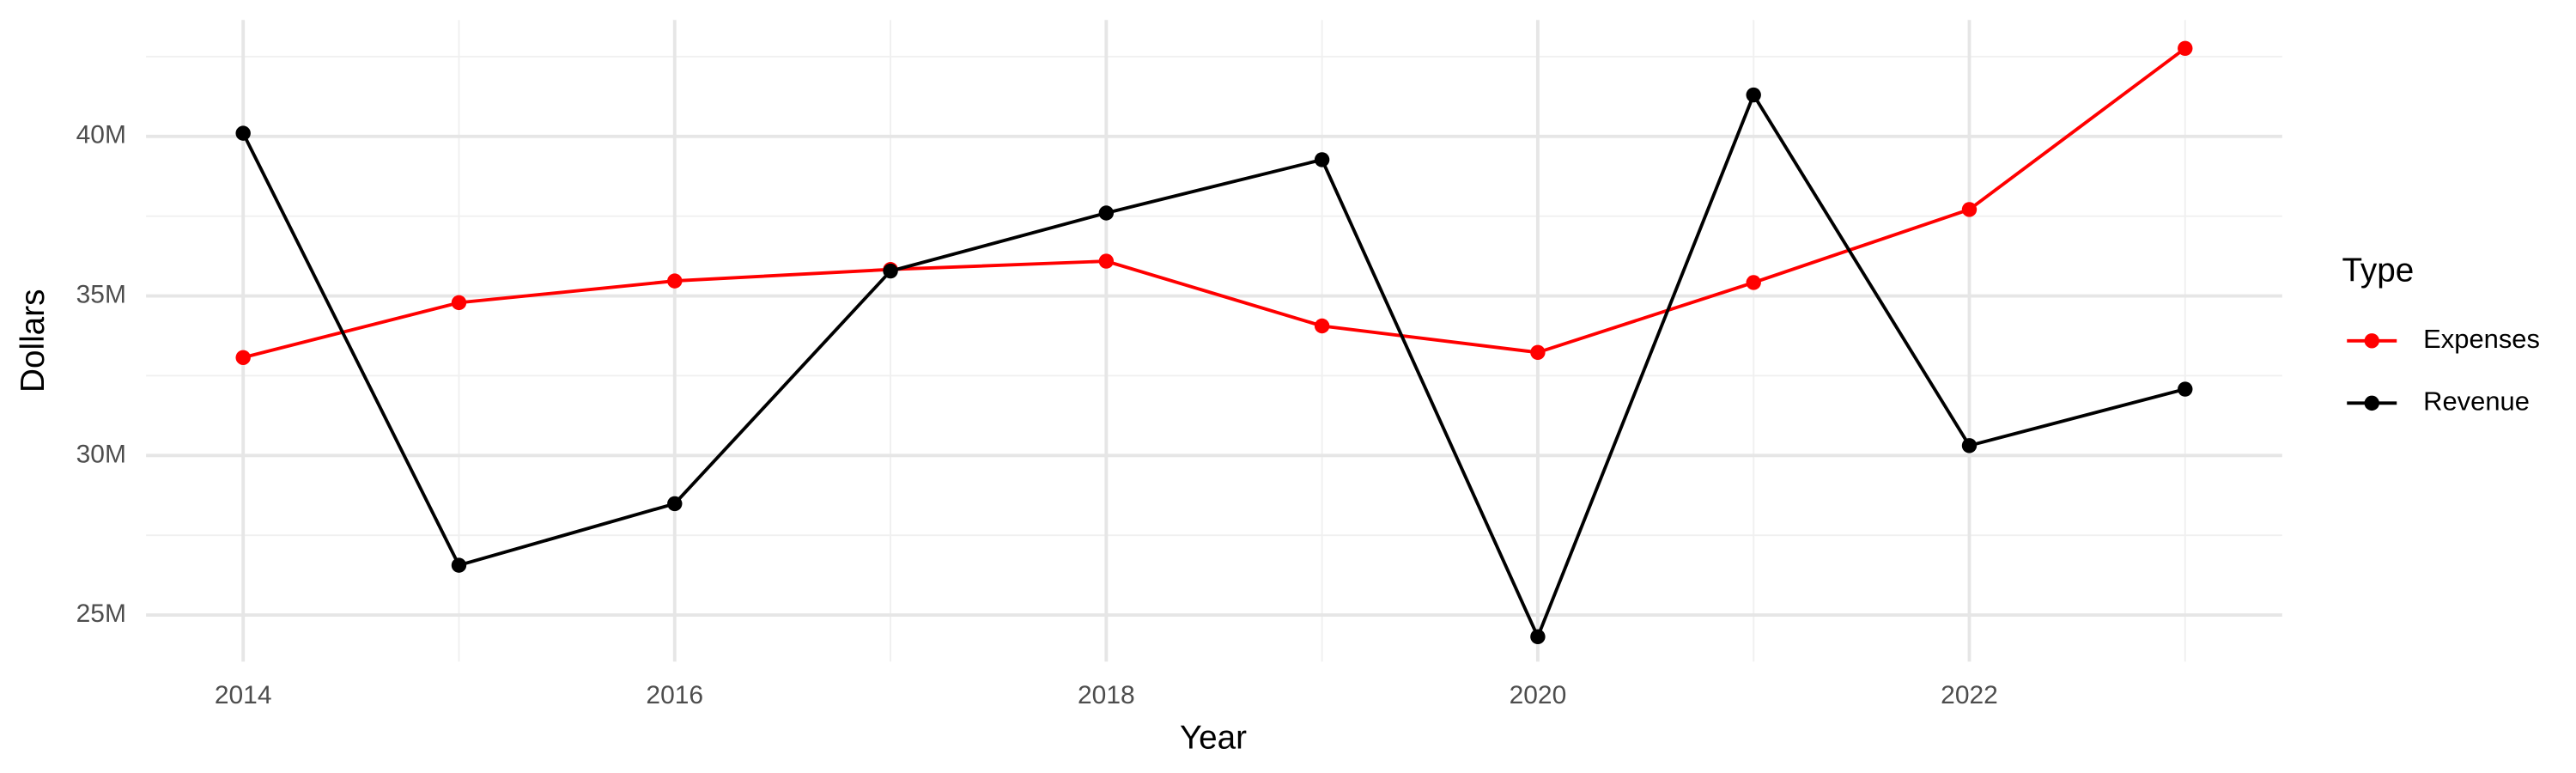  What do you see at coordinates (674, 695) in the screenshot?
I see `x-tick-label: 2016` at bounding box center [674, 695].